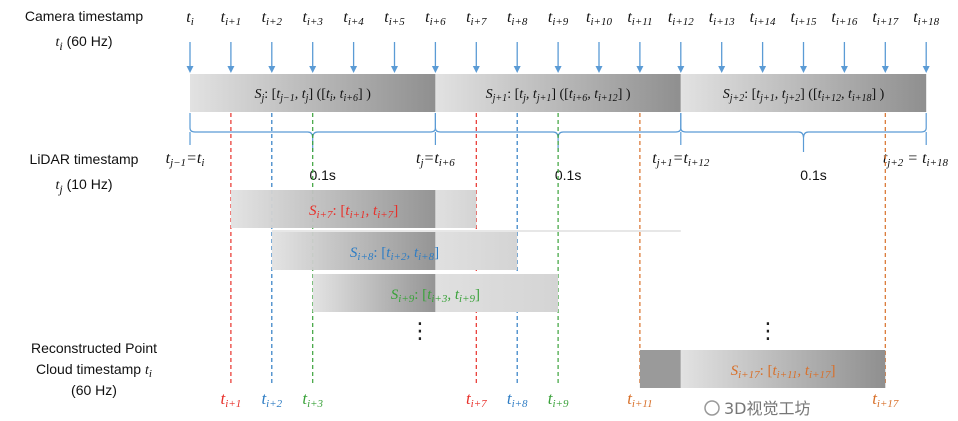 The image size is (958, 421). I want to click on lidar-tick-label: tj+2 = ti+18, so click(916, 159).